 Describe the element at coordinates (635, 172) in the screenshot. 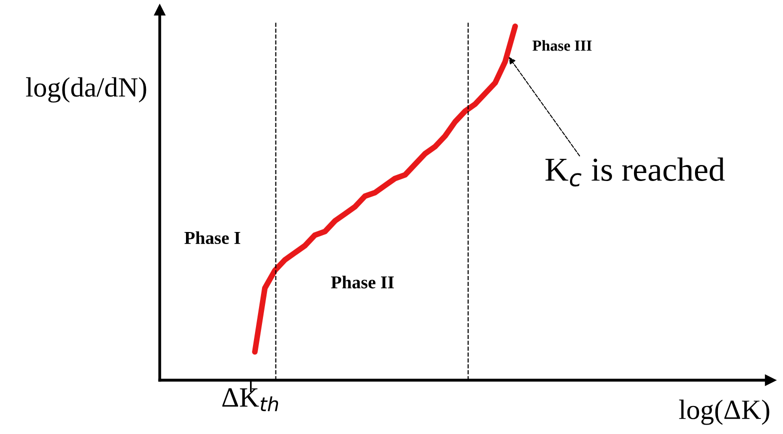

I see `annotation: K$_{c}$ is reached` at that location.